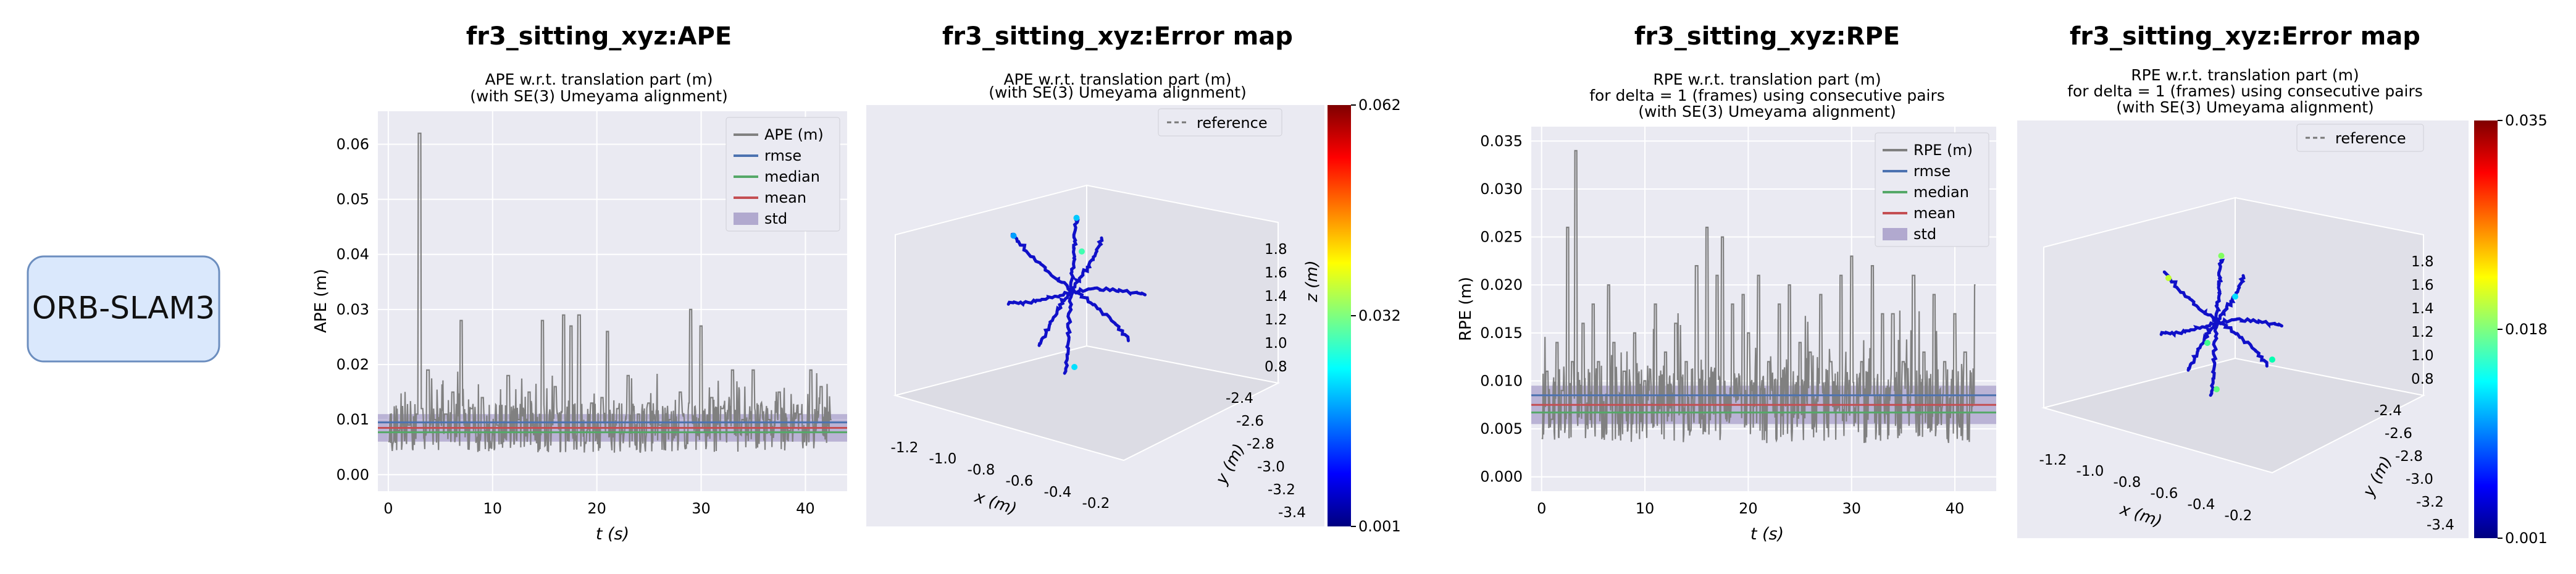 The width and height of the screenshot is (2576, 574). Describe the element at coordinates (2370, 138) in the screenshot. I see `legend-label-reference: reference` at that location.